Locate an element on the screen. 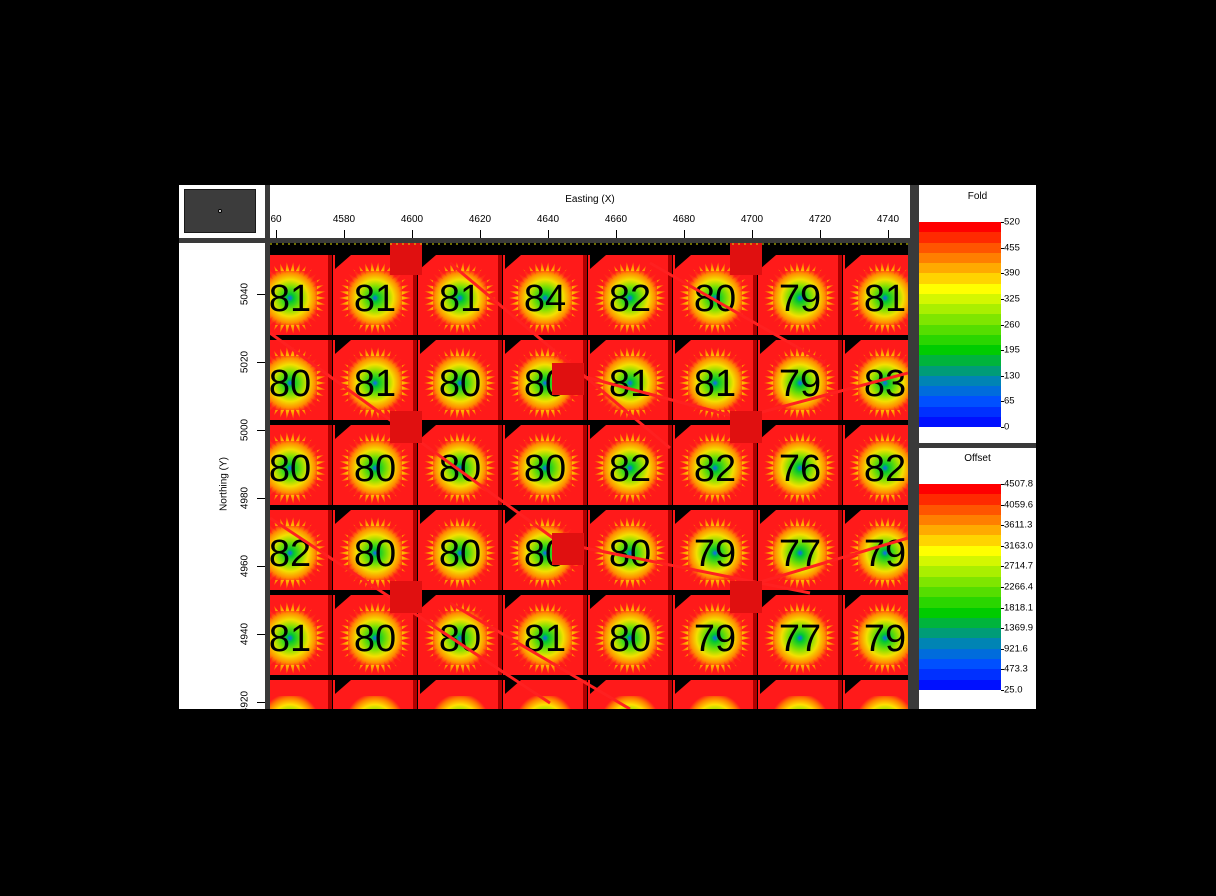  bin-cell: 82 is located at coordinates (298, 553).